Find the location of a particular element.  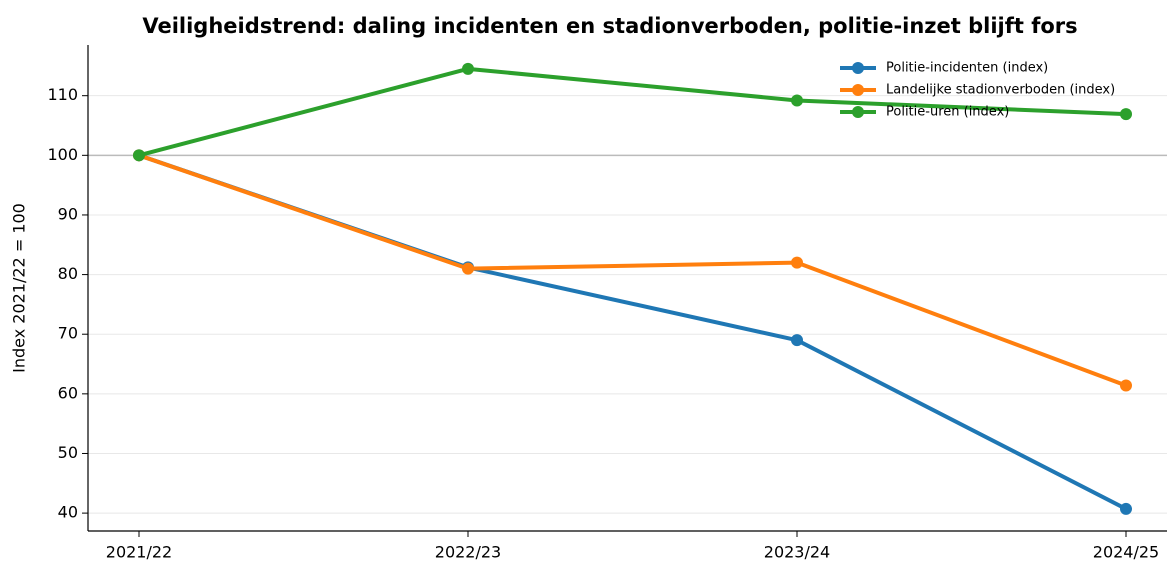

y-axis-label: Index 2021/22 = 100 is located at coordinates (19, 288).